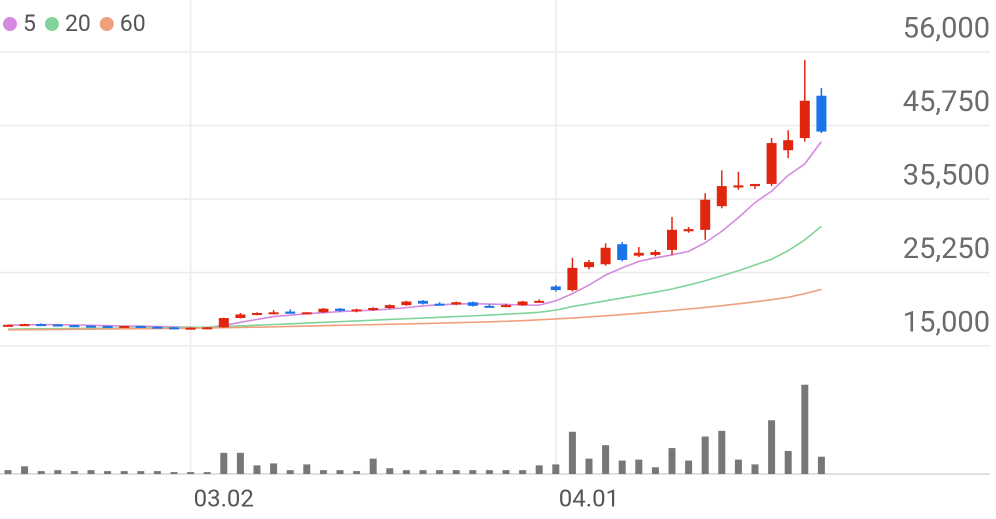  Describe the element at coordinates (946, 29) in the screenshot. I see `y-tick-label: 56,000` at that location.